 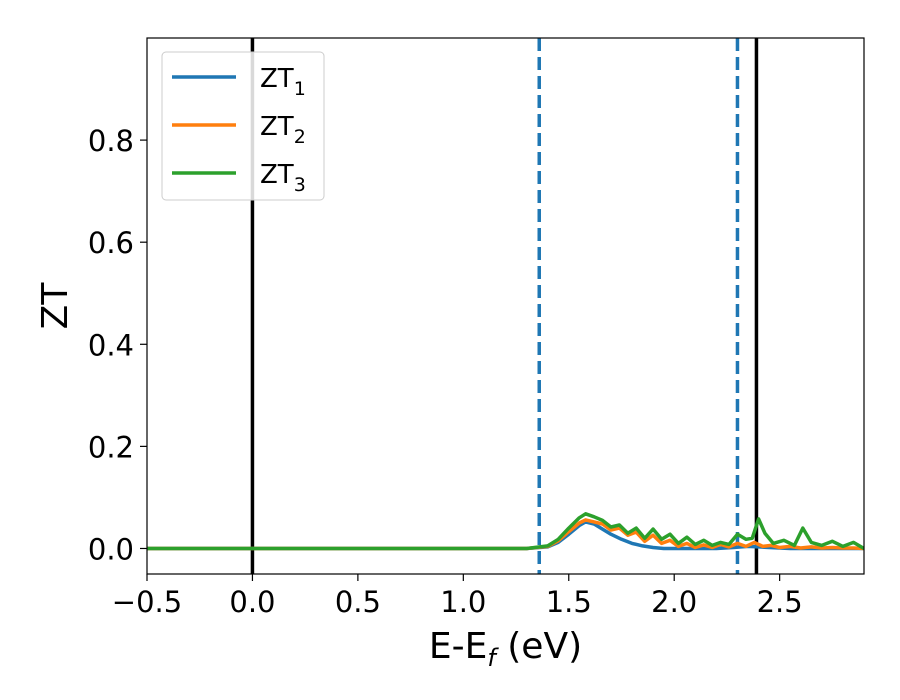 What do you see at coordinates (252, 602) in the screenshot?
I see `x-tick-label: 0.0` at bounding box center [252, 602].